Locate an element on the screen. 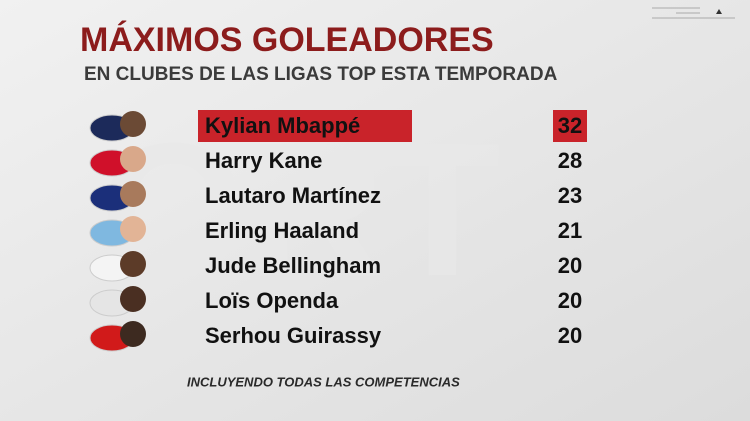  menu-icon is located at coordinates (693, 13).